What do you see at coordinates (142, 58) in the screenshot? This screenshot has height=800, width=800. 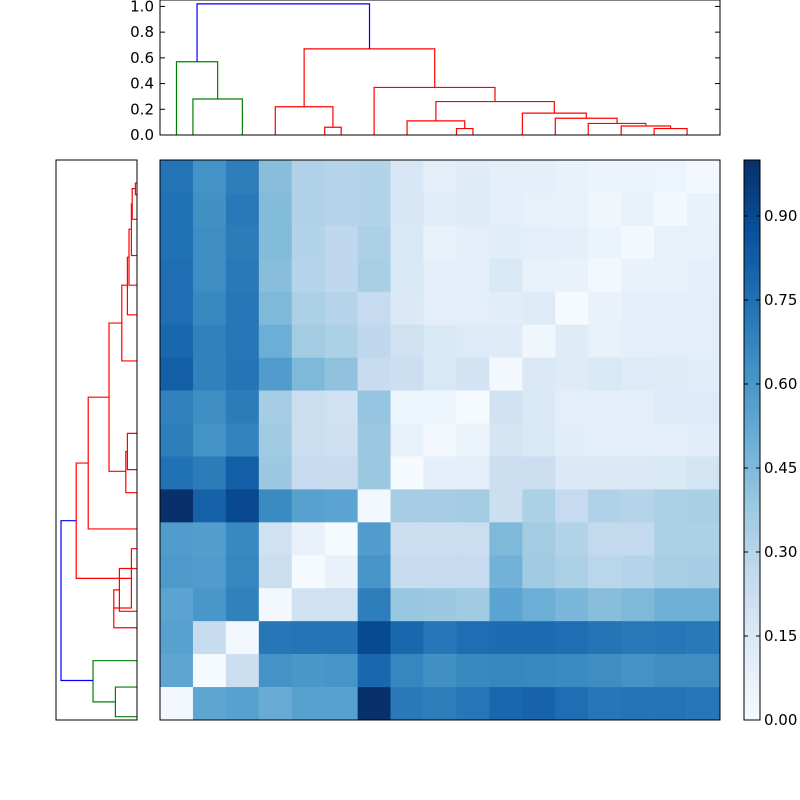 I see `top-dendrogram-tick-label: 0.6` at bounding box center [142, 58].